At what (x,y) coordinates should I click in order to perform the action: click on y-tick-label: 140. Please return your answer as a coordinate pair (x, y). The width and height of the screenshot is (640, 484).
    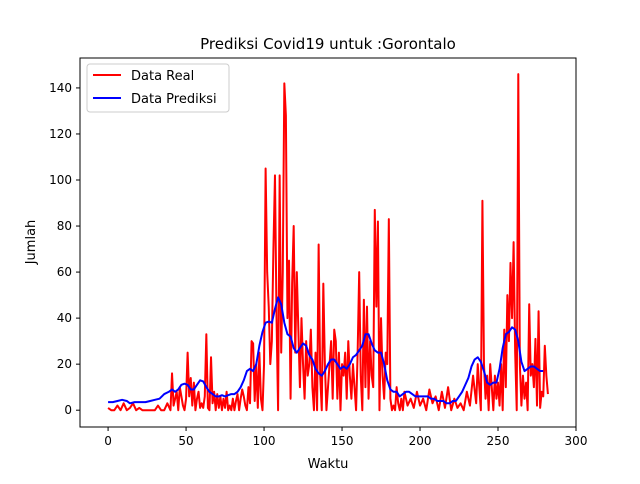
    Looking at the image, I should click on (60, 88).